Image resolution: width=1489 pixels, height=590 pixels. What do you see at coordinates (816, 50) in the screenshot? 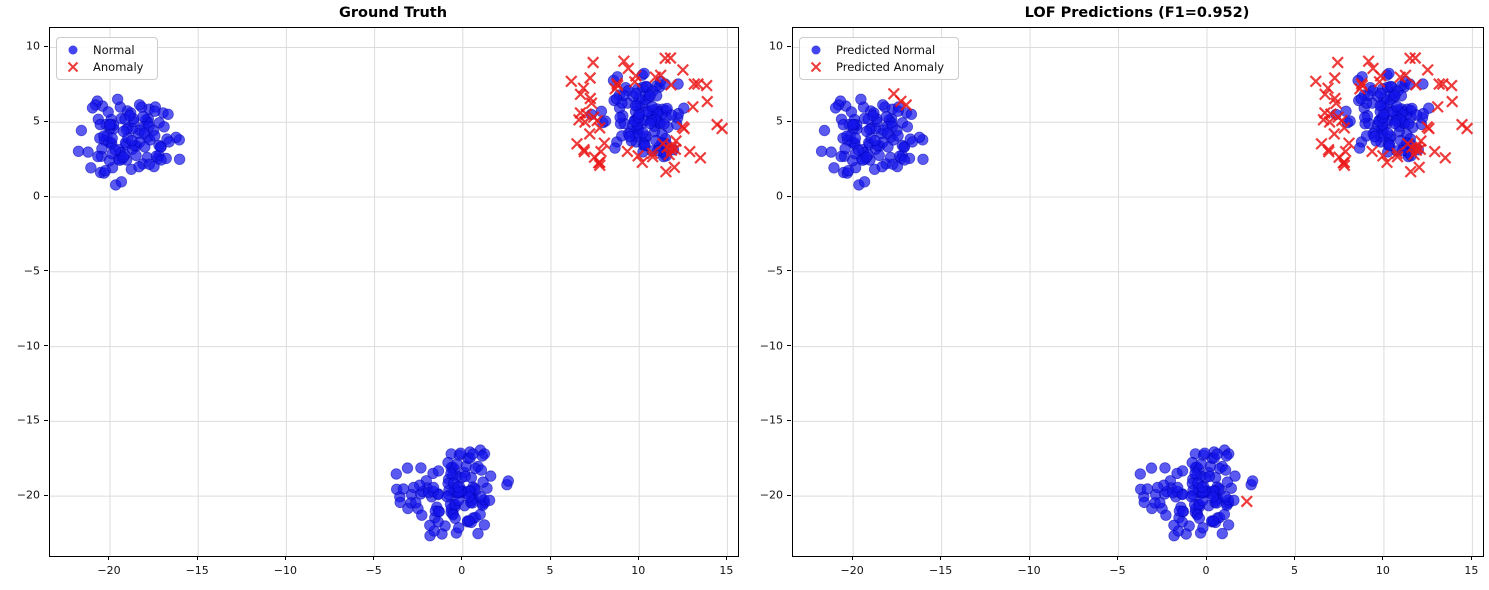
I see `normal-marker-icon` at bounding box center [816, 50].